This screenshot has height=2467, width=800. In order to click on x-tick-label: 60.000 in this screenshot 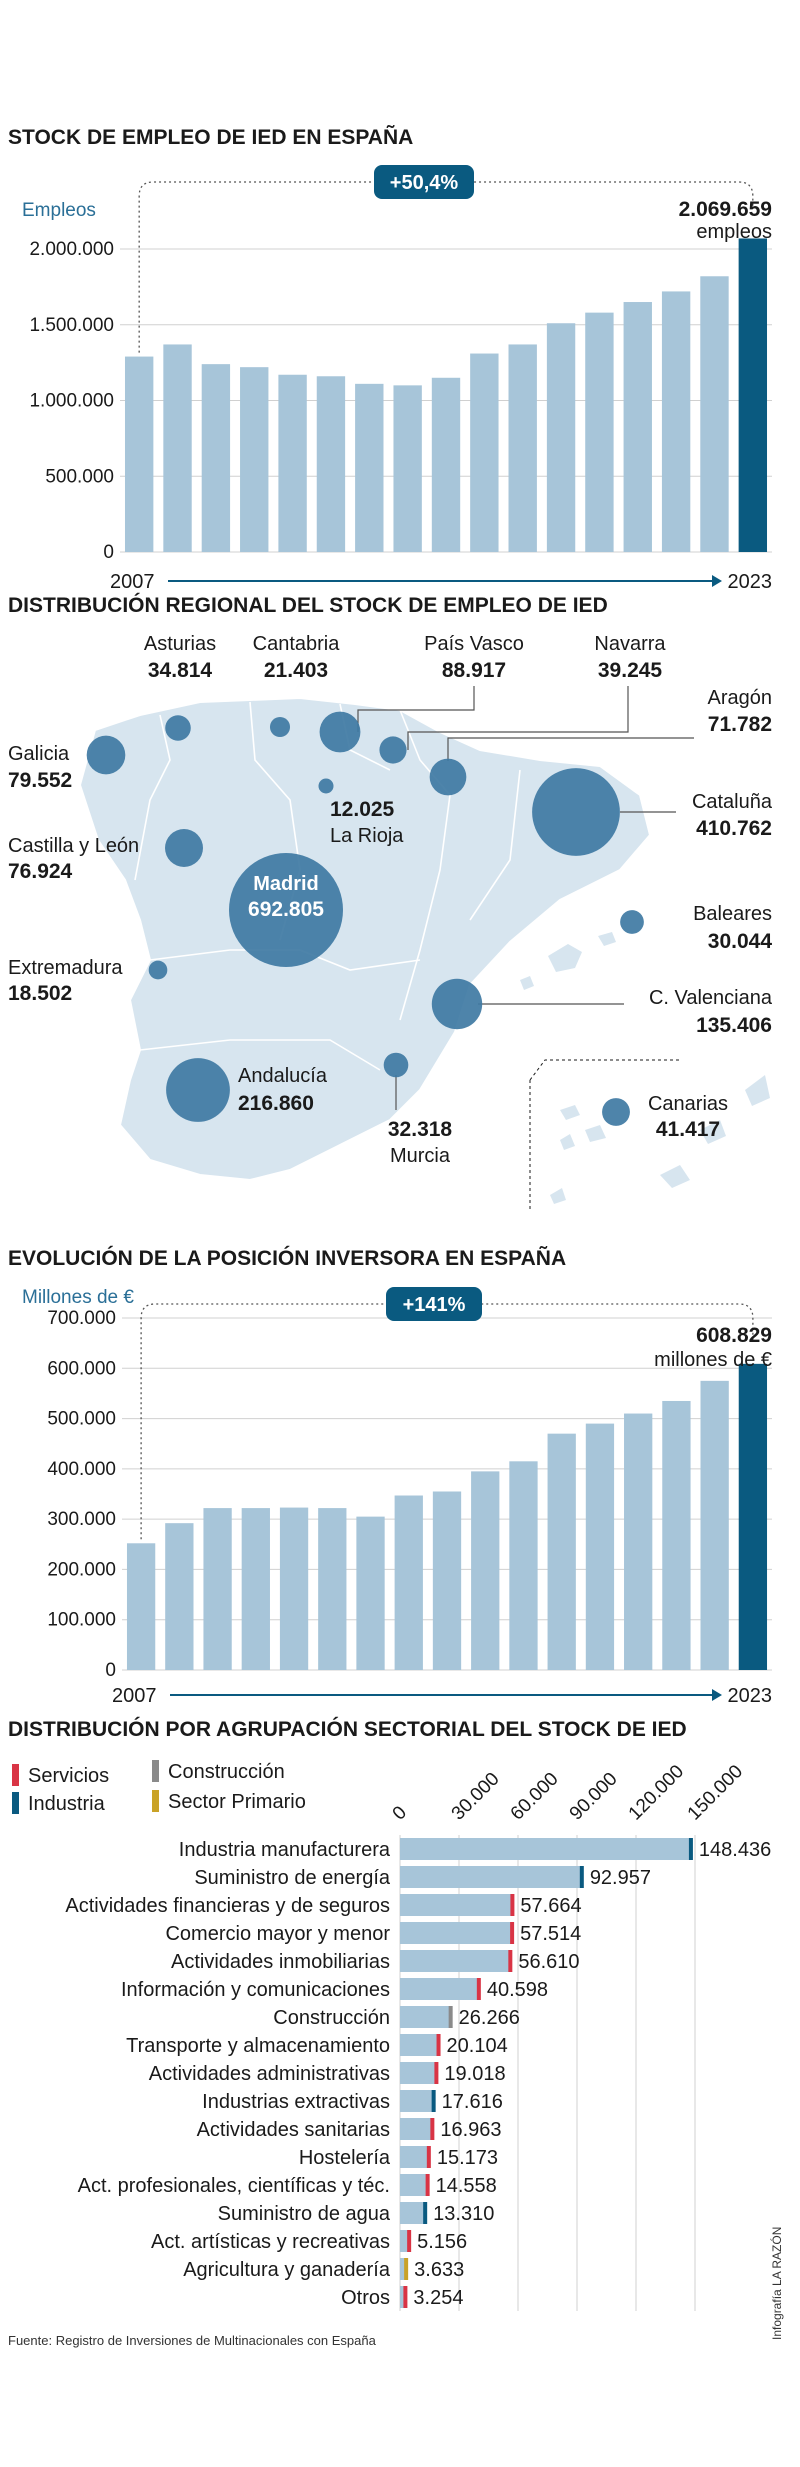, I will do `click(535, 1797)`.